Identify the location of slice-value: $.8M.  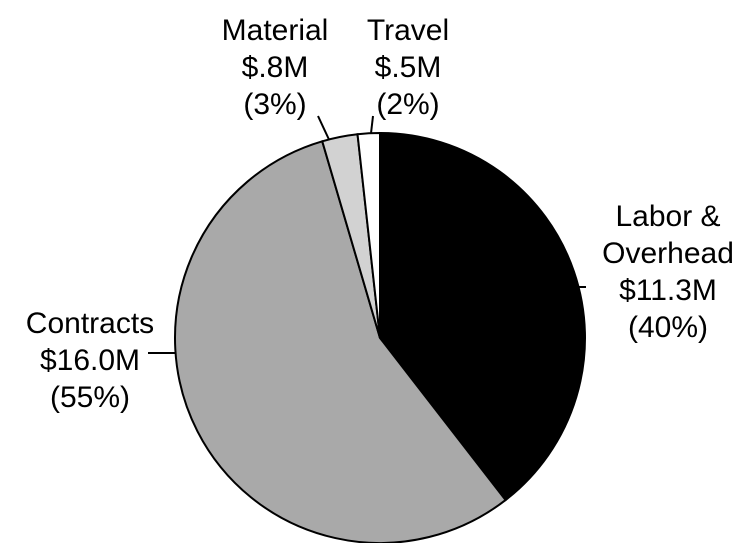
(275, 67).